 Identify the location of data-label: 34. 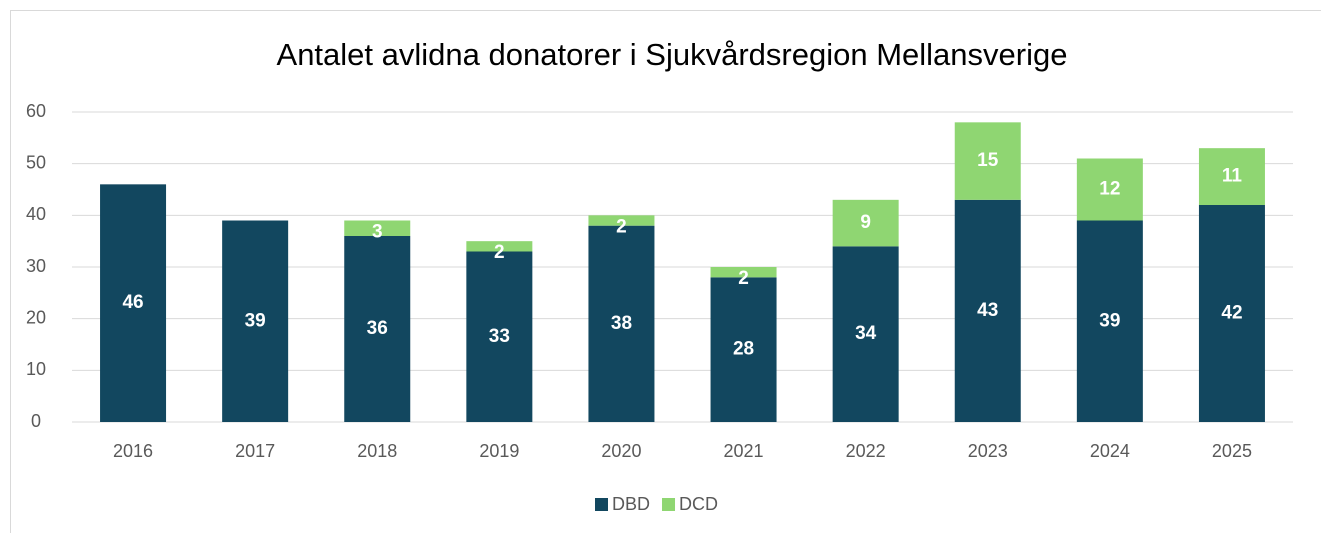
(866, 333).